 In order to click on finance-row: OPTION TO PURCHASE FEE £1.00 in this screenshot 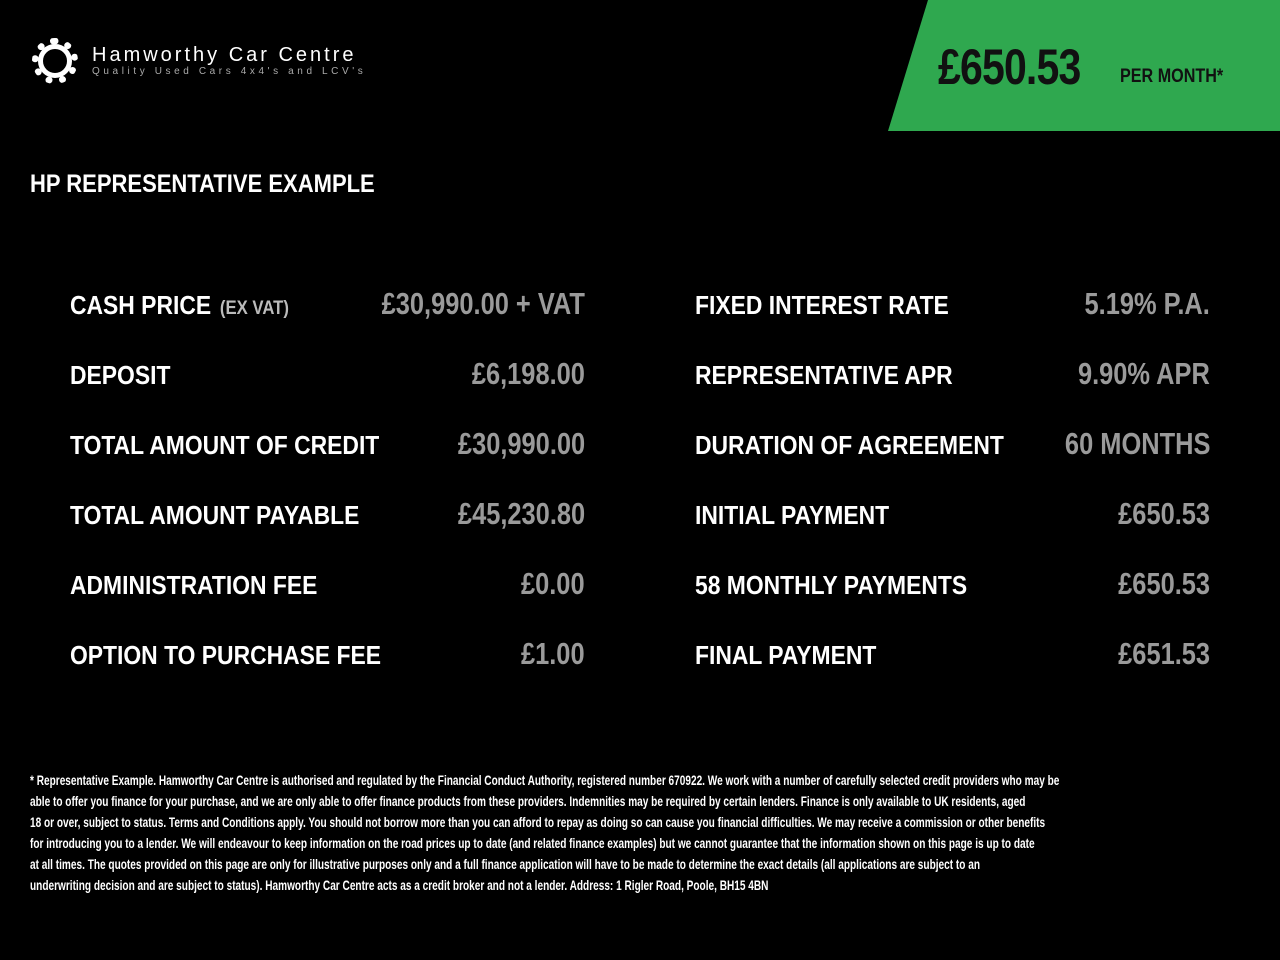, I will do `click(327, 665)`.